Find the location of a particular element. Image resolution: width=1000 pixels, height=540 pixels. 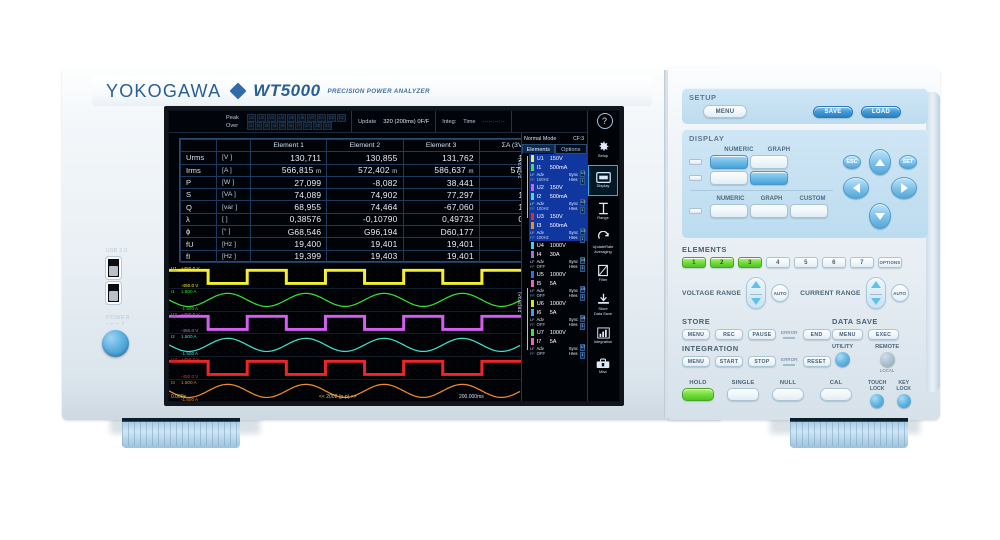

single-button is located at coordinates (743, 394).